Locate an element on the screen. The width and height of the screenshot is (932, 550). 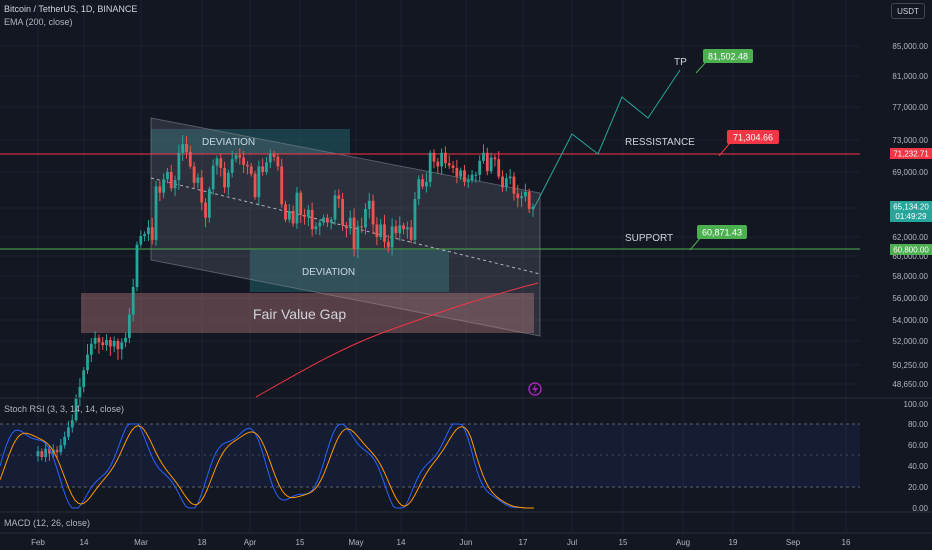
price-tick-label: 81,000.00 is located at coordinates (910, 76).